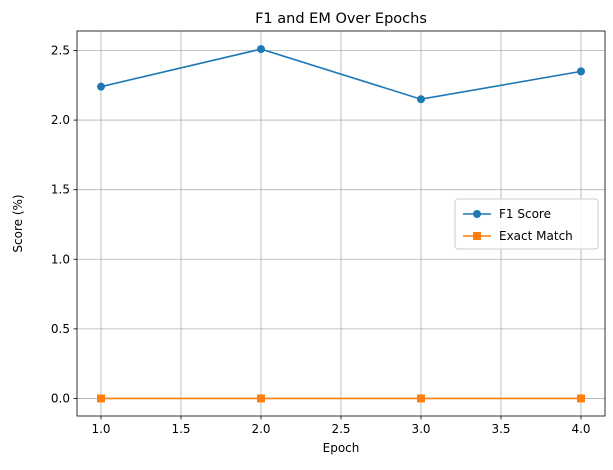  What do you see at coordinates (260, 429) in the screenshot?
I see `x-tick-label: 2.0` at bounding box center [260, 429].